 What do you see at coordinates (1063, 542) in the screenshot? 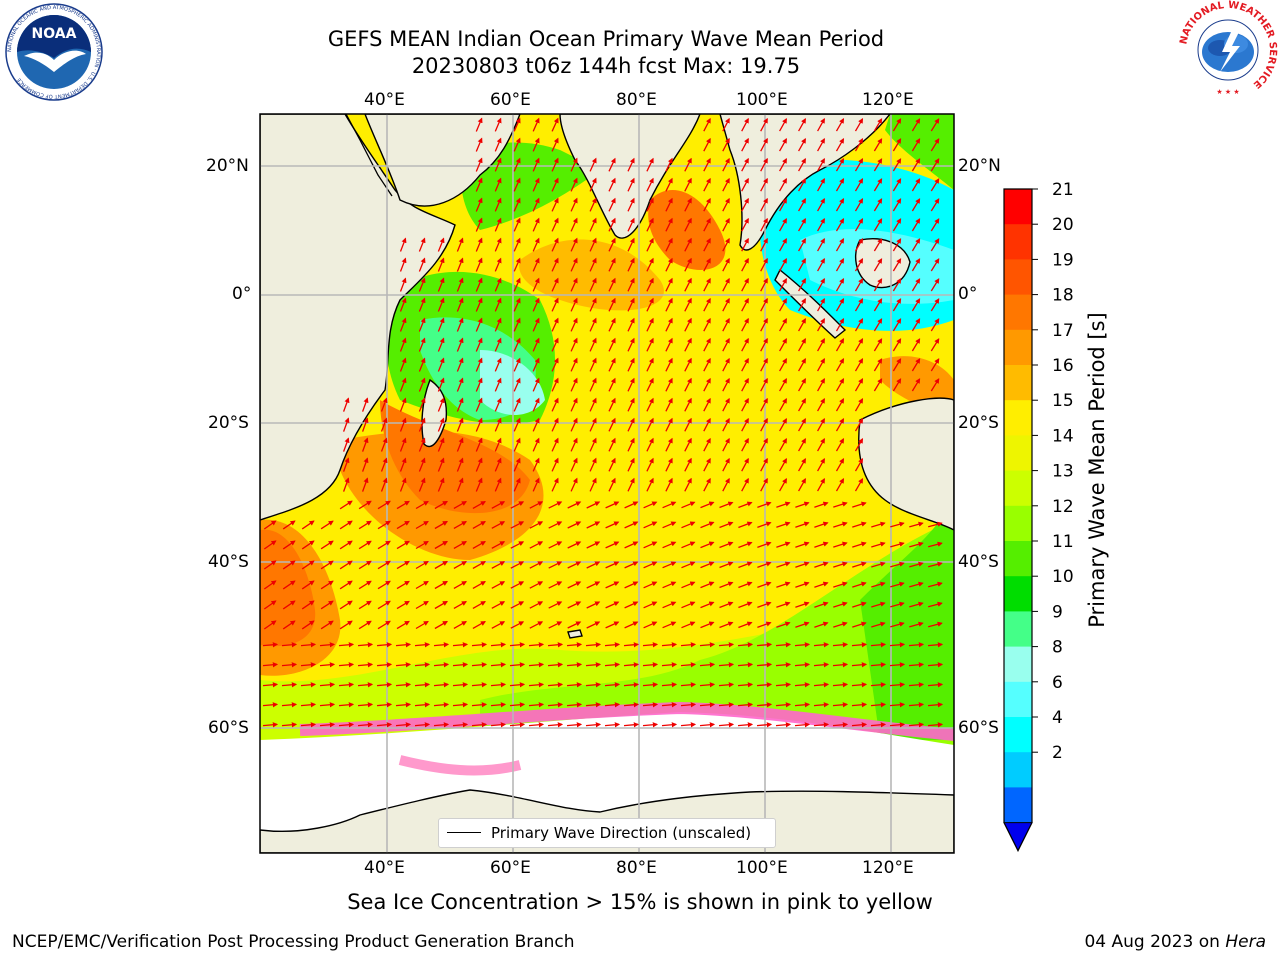
I see `colorbar-tick-label: 11` at bounding box center [1063, 542].